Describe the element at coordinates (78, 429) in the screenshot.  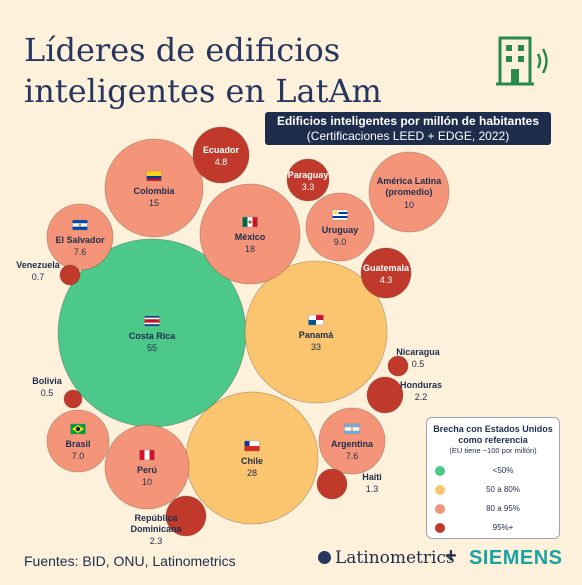
I see `brazil-flag` at that location.